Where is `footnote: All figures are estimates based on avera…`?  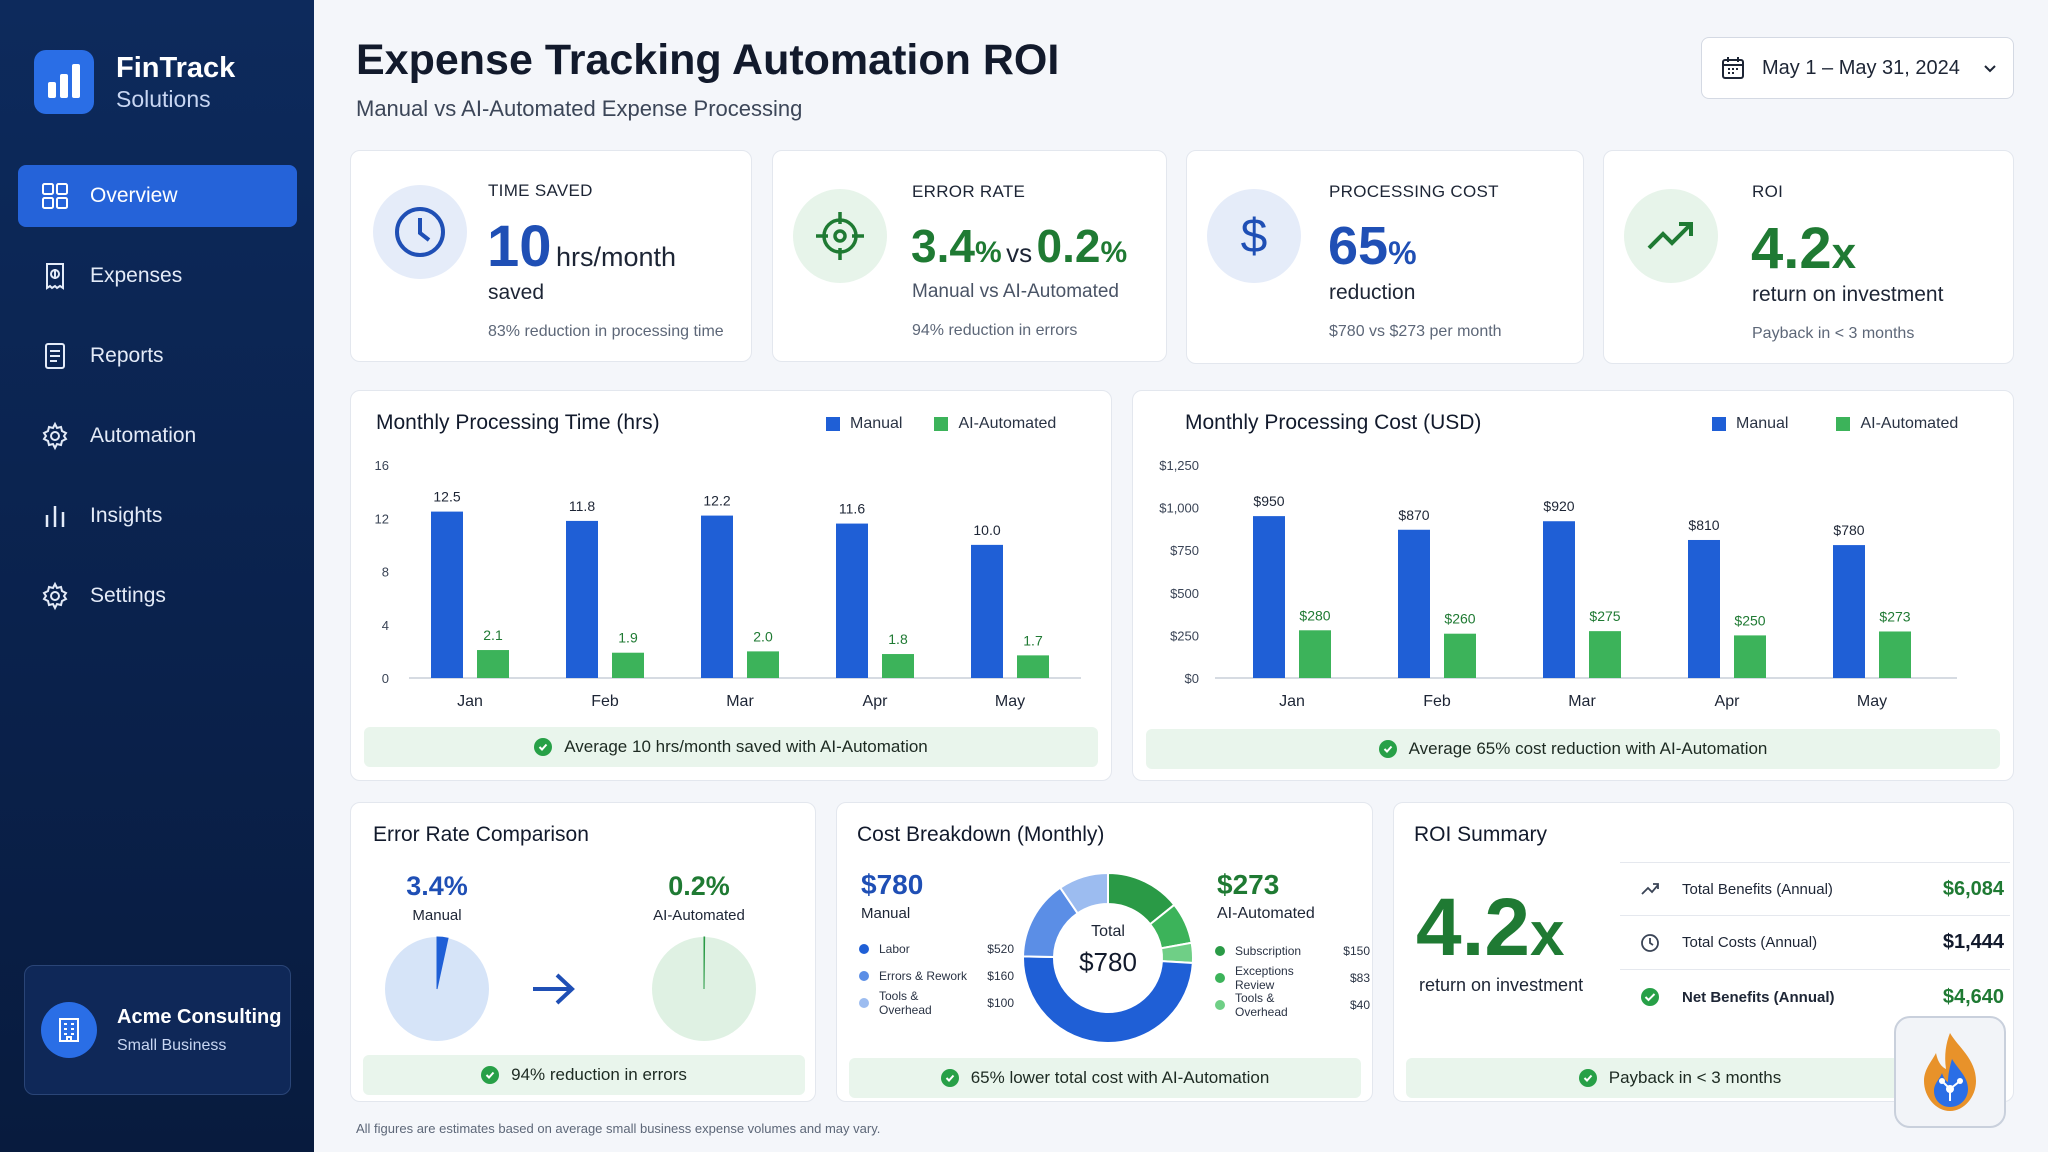 footnote: All figures are estimates based on avera… is located at coordinates (618, 1128).